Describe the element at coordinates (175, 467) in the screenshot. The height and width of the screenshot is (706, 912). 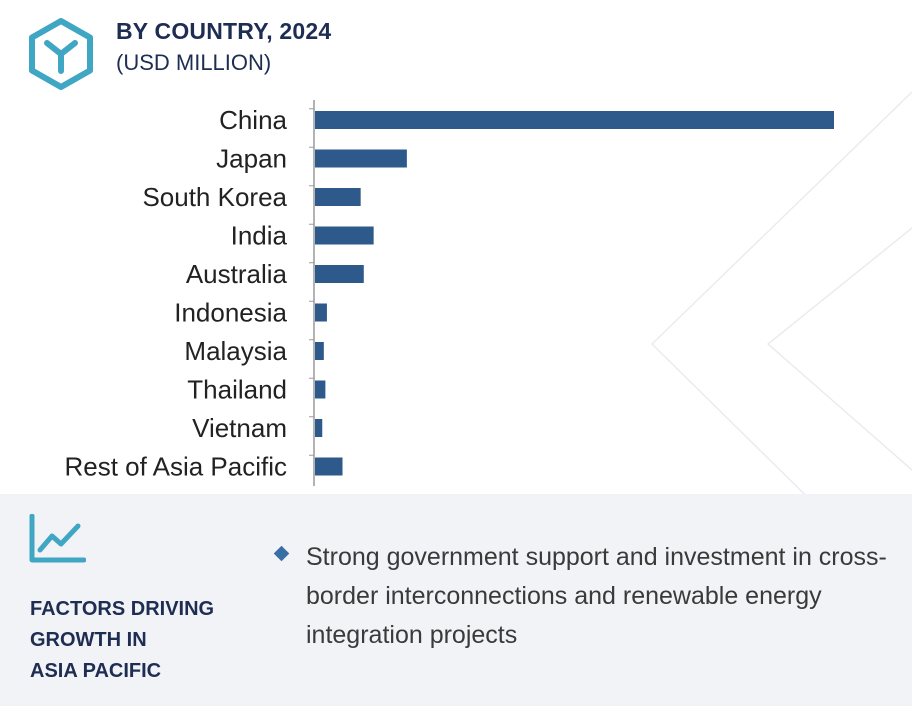
I see `category-label: Rest of Asia Pacific` at that location.